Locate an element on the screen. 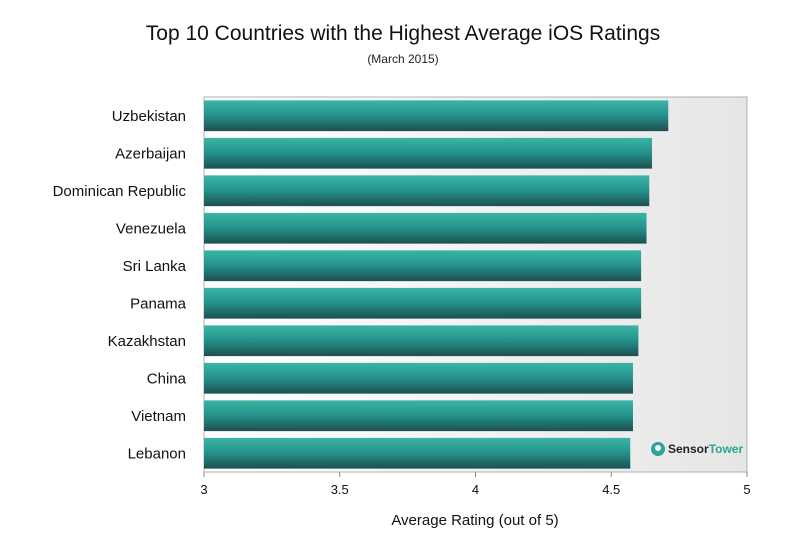 This screenshot has width=806, height=557. x-tick-label: 4 is located at coordinates (475, 489).